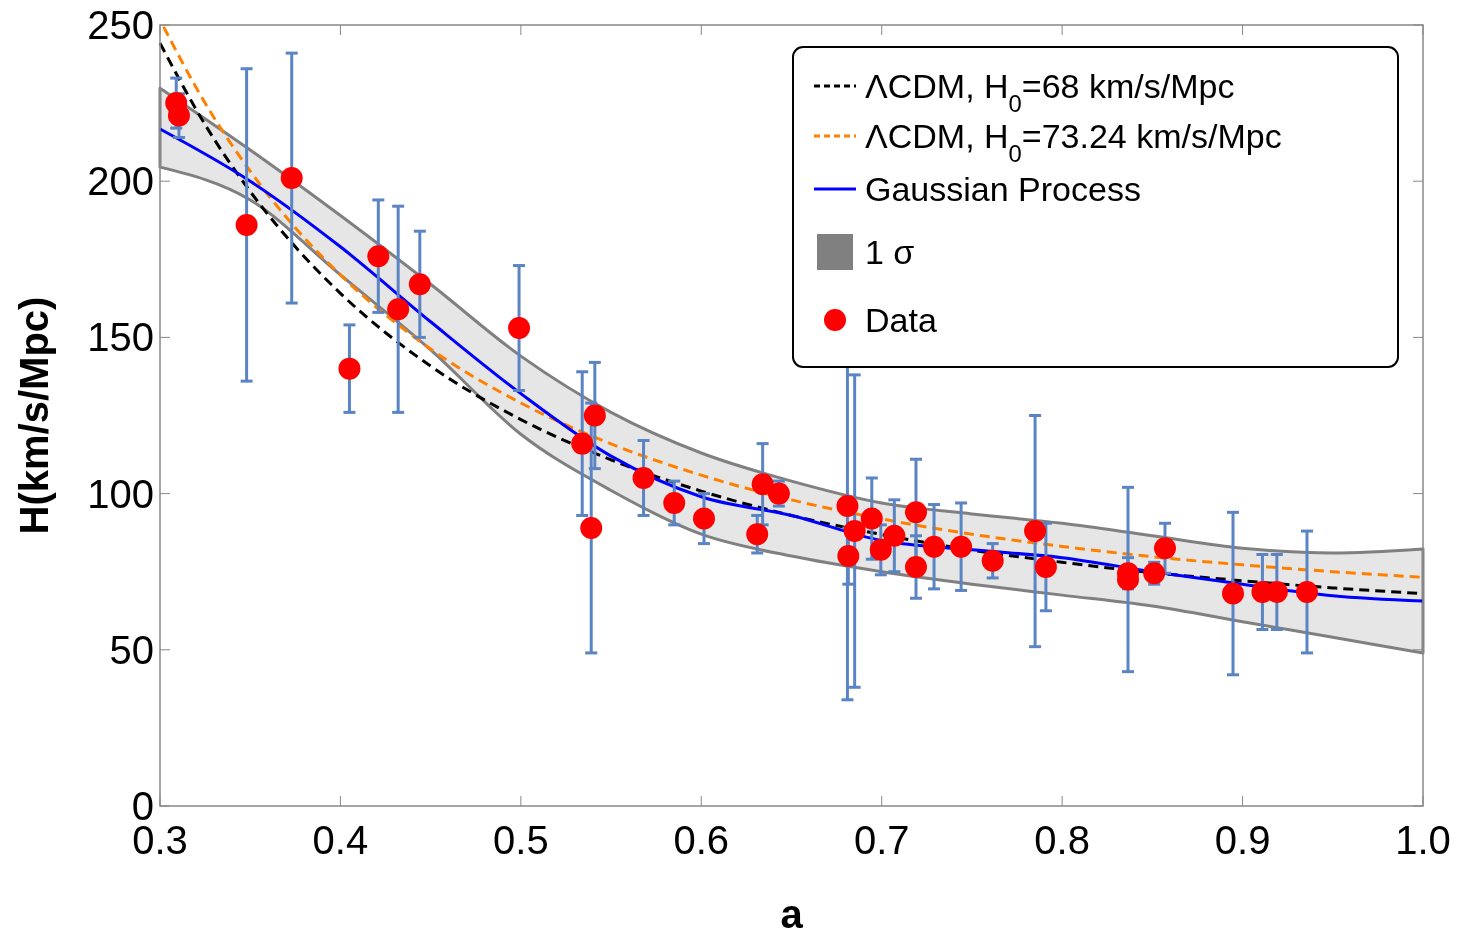 This screenshot has width=1459, height=944. What do you see at coordinates (34, 415) in the screenshot?
I see `y-axis-title: H(km/s/Mpc)` at bounding box center [34, 415].